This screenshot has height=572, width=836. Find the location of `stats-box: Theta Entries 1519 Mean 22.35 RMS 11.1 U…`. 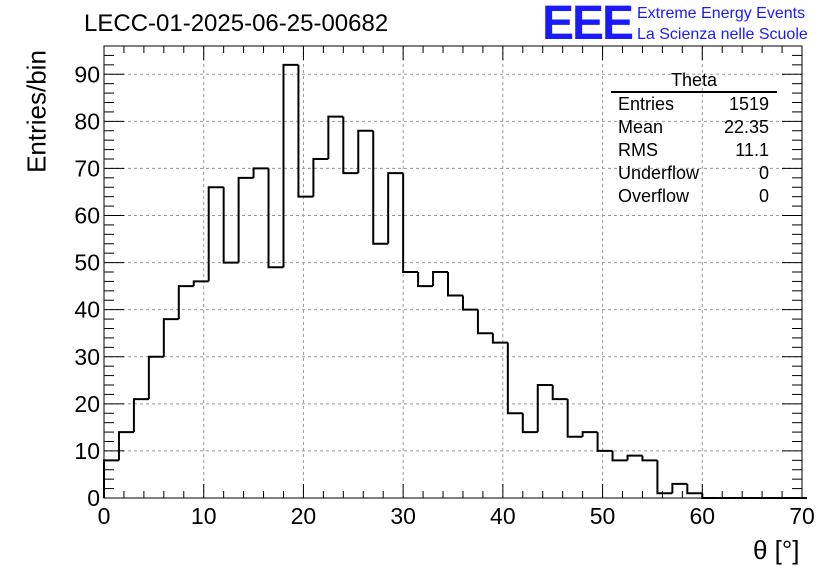

stats-box: Theta Entries 1519 Mean 22.35 RMS 11.1 U… is located at coordinates (694, 139).